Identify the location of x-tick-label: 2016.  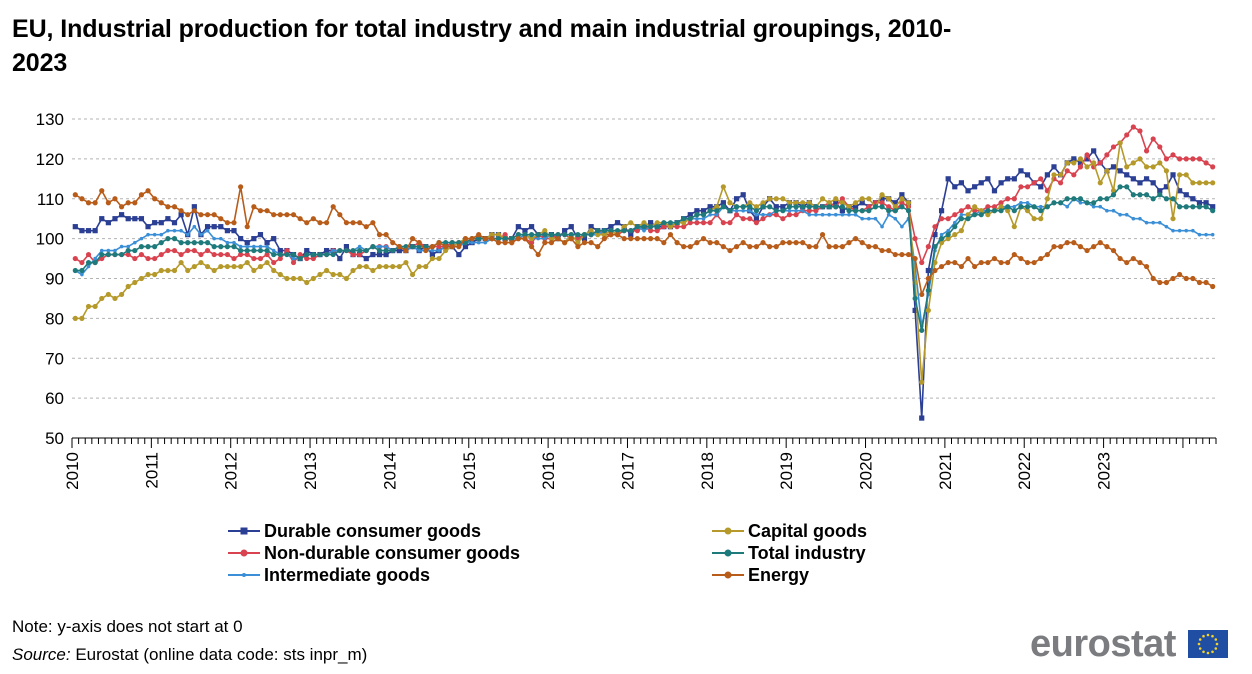
(548, 471).